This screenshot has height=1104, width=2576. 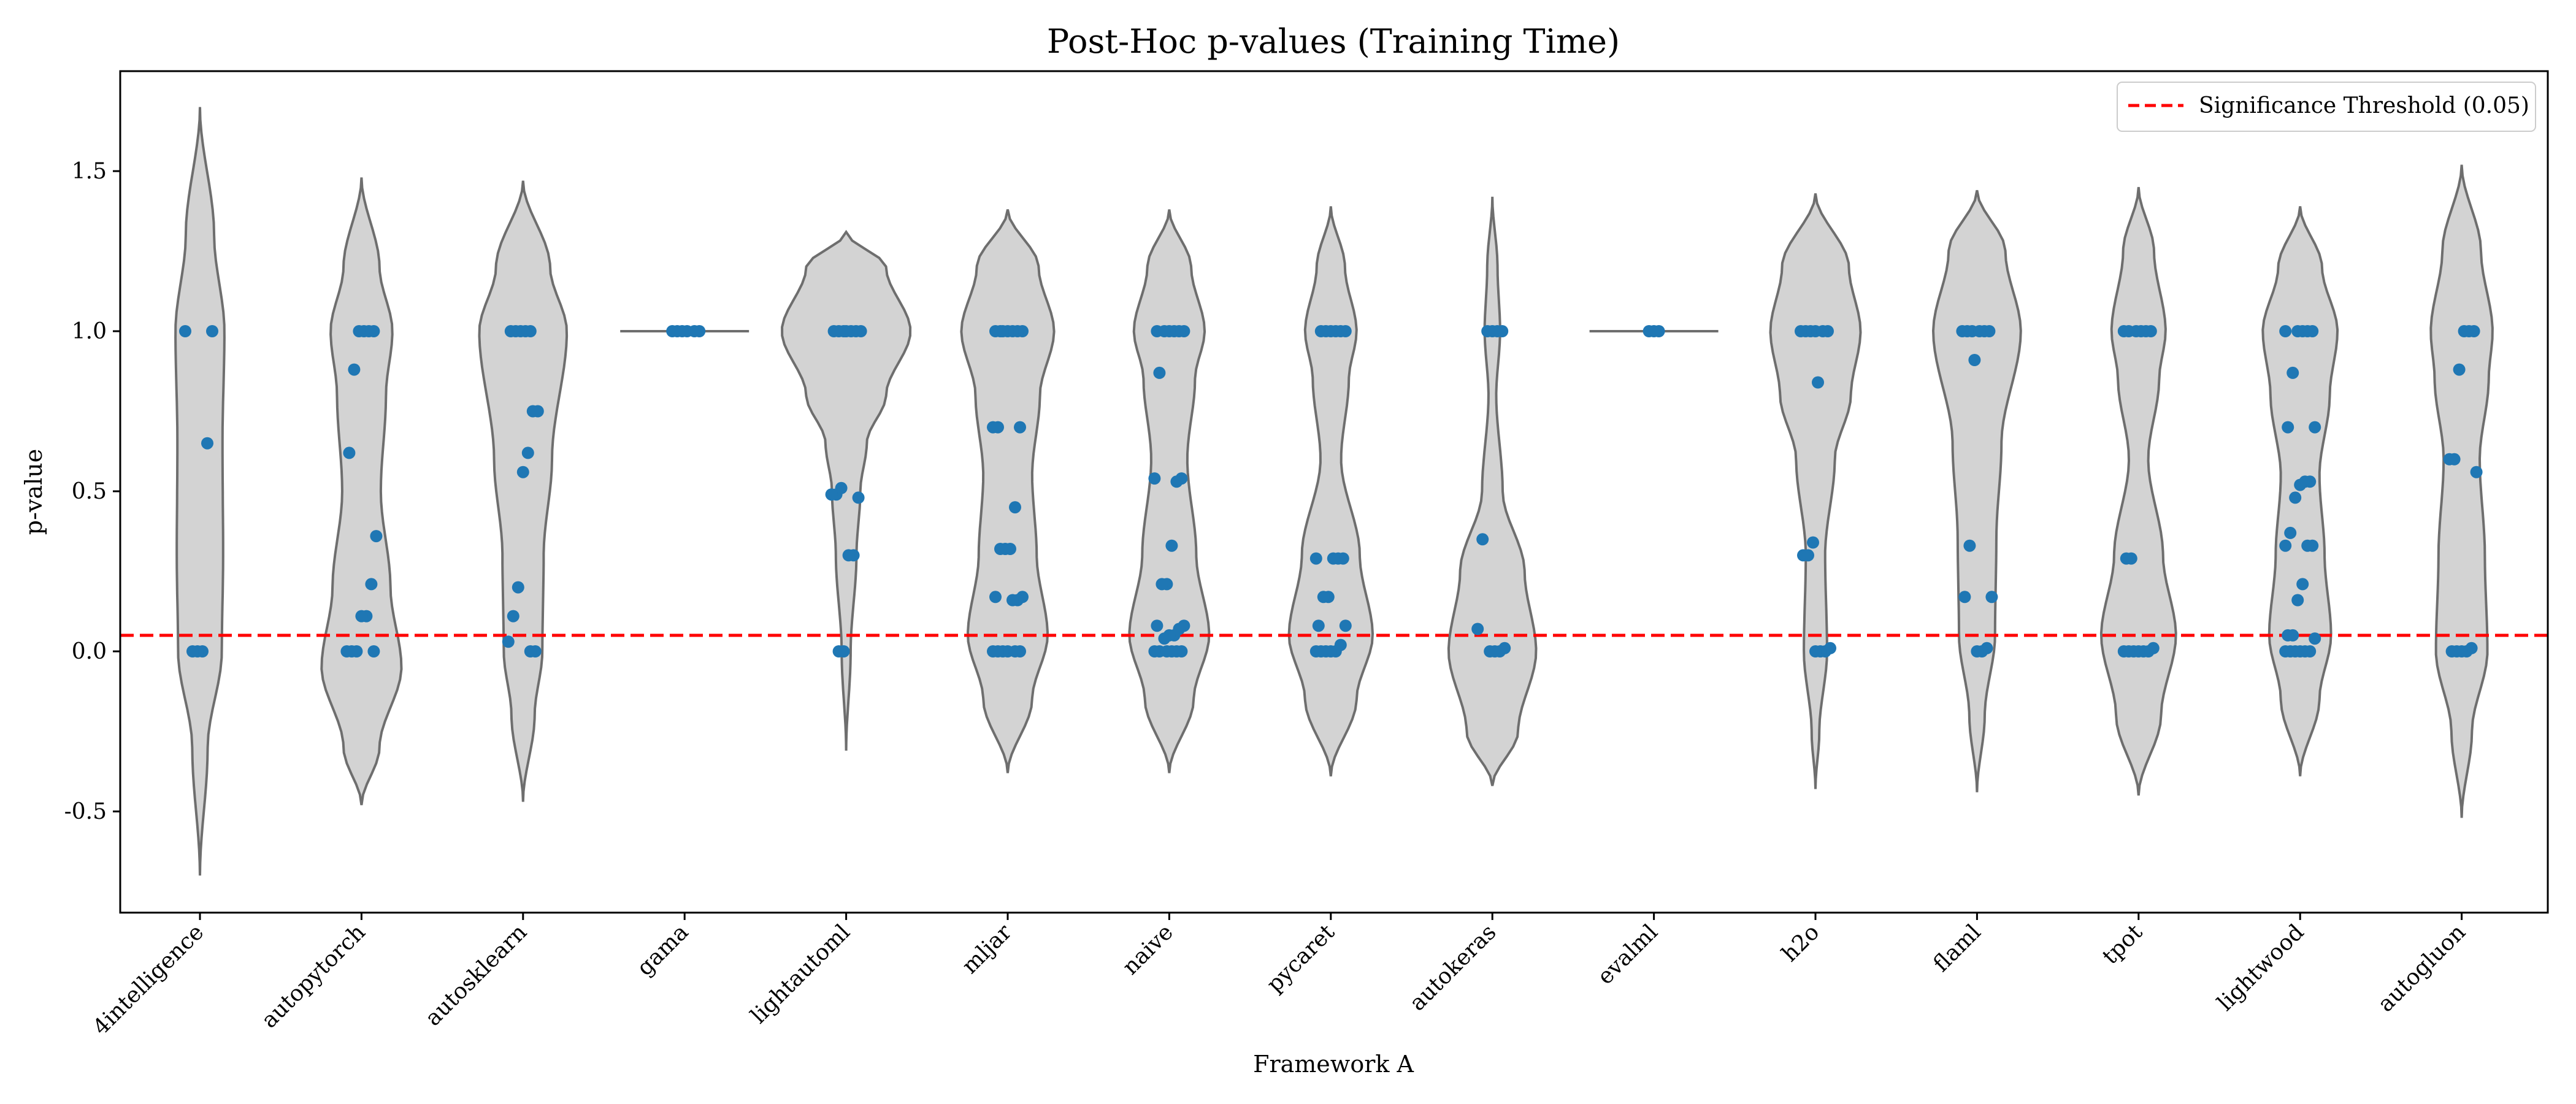 I want to click on legend-box, so click(x=2326, y=107).